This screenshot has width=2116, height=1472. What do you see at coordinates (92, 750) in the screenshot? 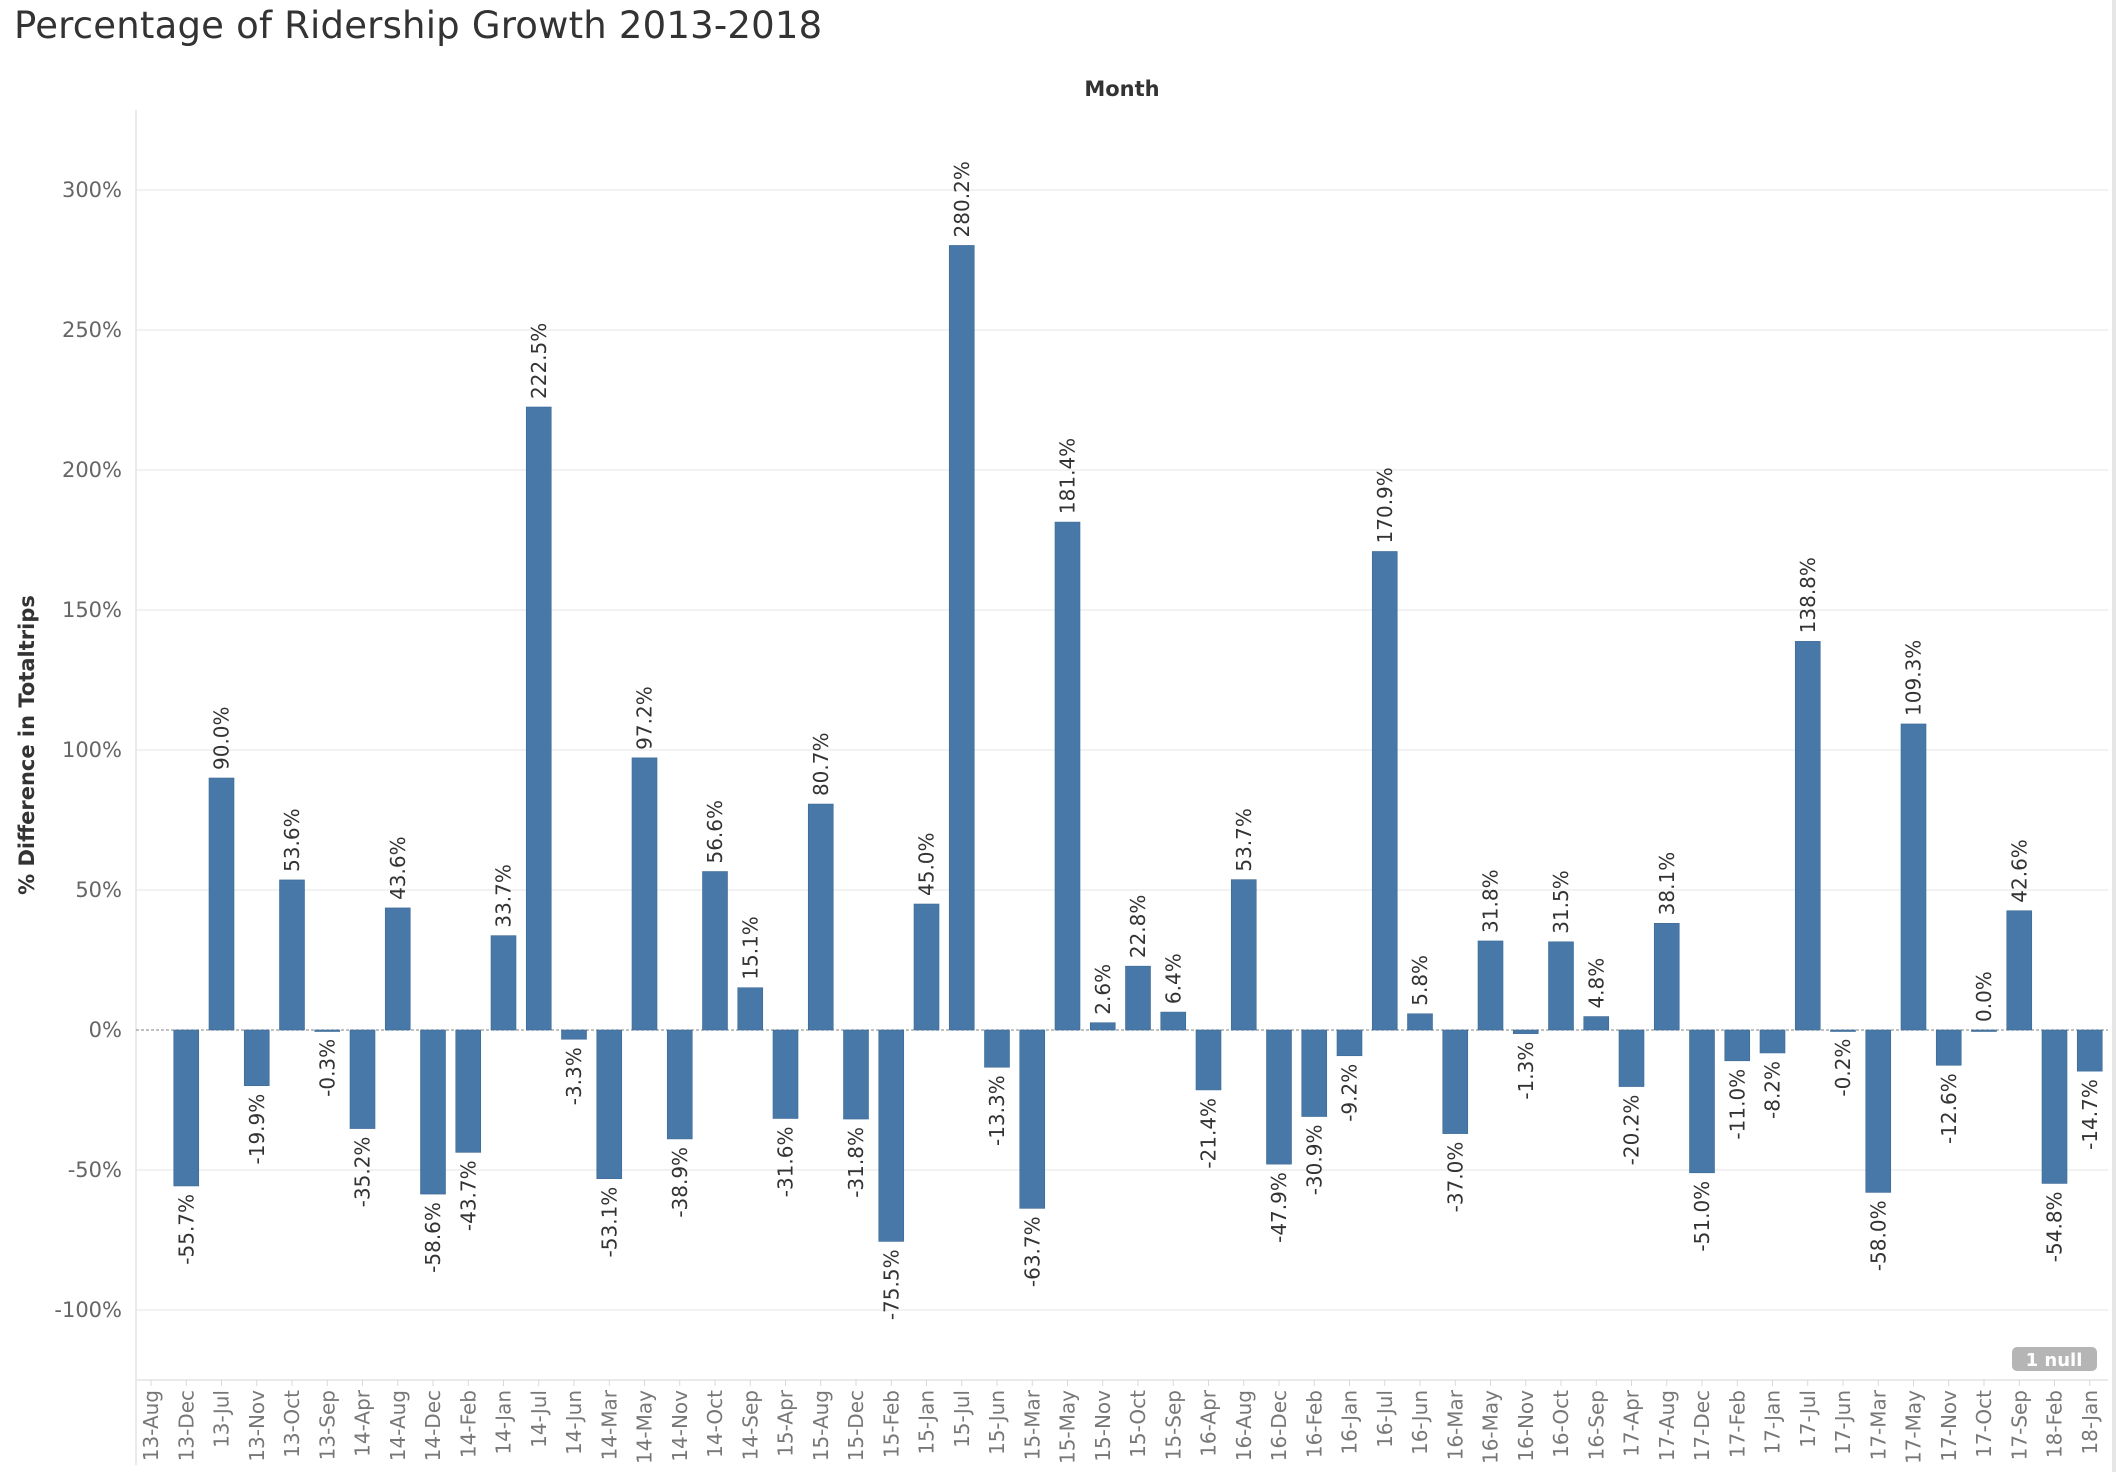
I see `y-tick-label: 100%` at bounding box center [92, 750].